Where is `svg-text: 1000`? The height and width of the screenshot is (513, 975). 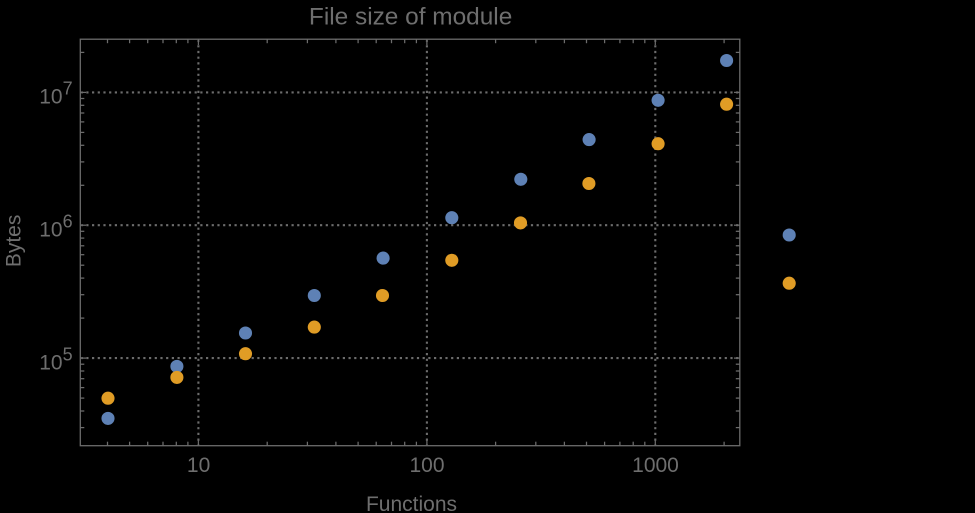 svg-text: 1000 is located at coordinates (655, 465).